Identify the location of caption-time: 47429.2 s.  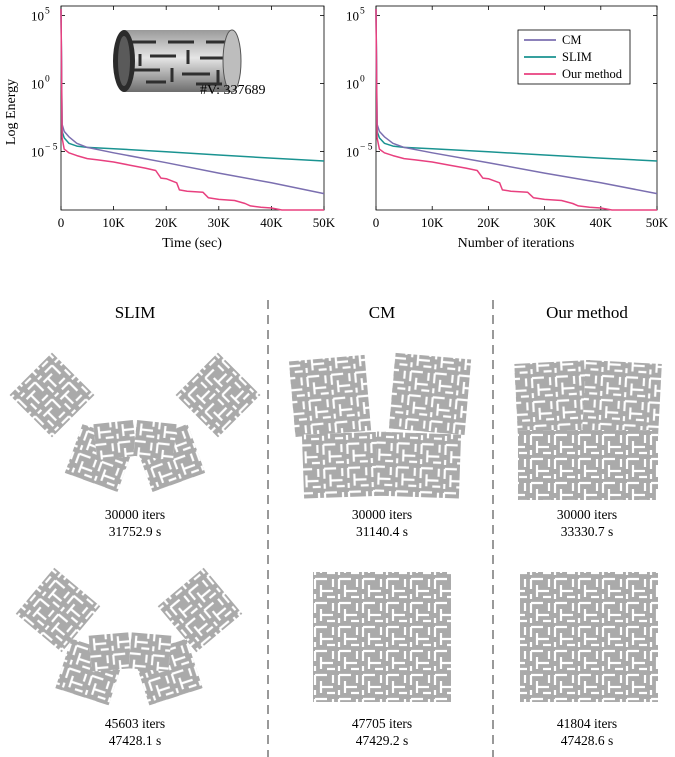
(382, 740).